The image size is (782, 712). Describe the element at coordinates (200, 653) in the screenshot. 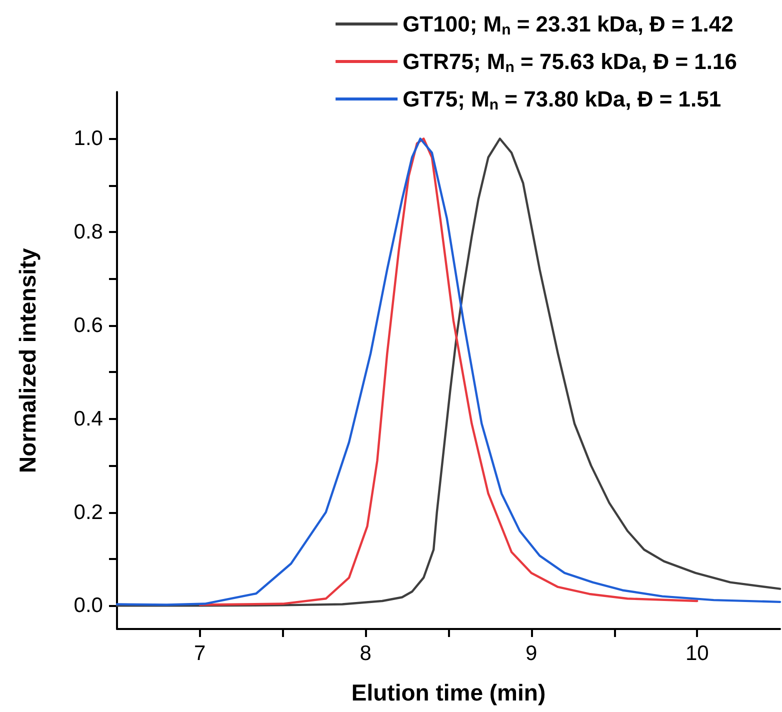

I see `x-tick-label: 7` at that location.